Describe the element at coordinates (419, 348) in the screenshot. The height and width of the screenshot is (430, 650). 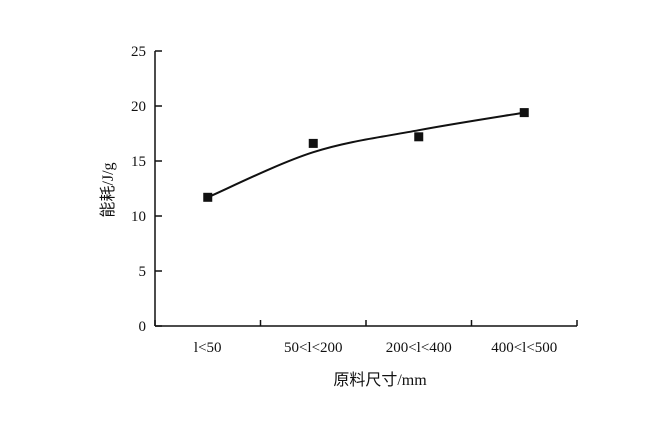
I see `x-tick-label: 200<l<400` at that location.